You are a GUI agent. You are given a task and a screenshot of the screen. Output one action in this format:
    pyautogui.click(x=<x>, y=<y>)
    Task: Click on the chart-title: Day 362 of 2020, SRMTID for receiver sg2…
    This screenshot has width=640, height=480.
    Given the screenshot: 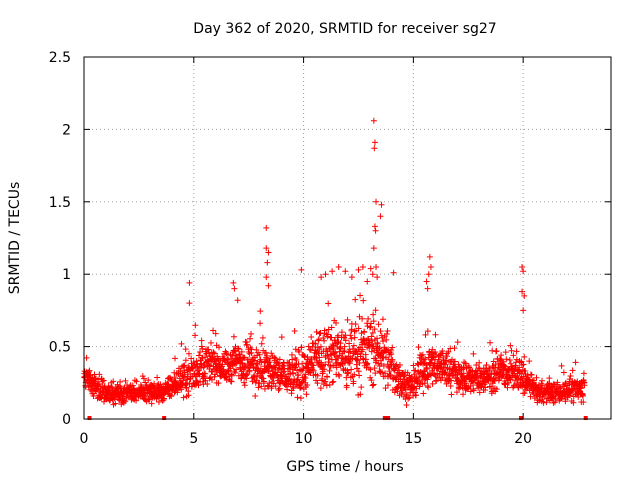 What is the action you would take?
    pyautogui.click(x=344, y=29)
    